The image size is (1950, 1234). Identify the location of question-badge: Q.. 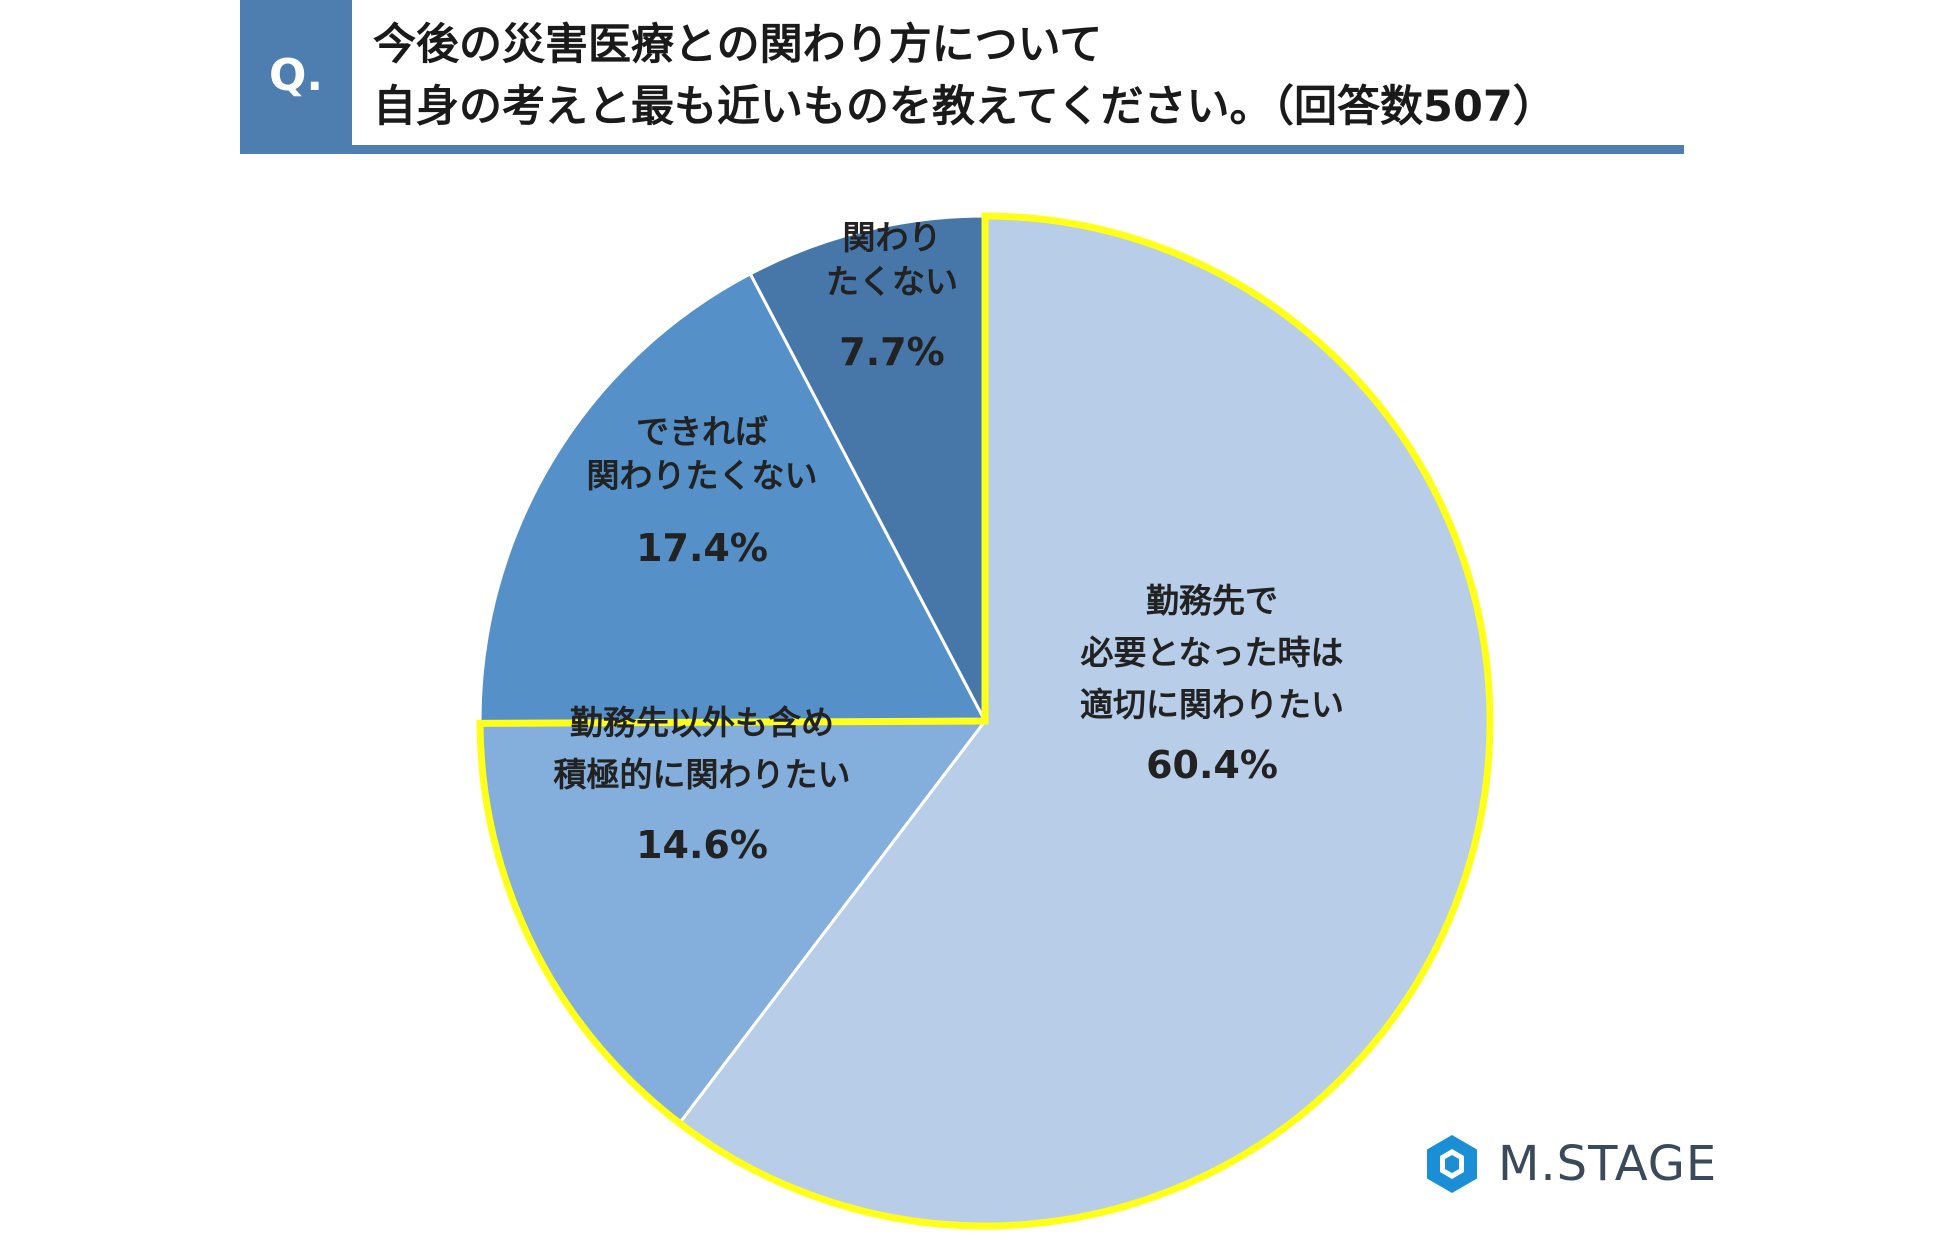
(296, 75).